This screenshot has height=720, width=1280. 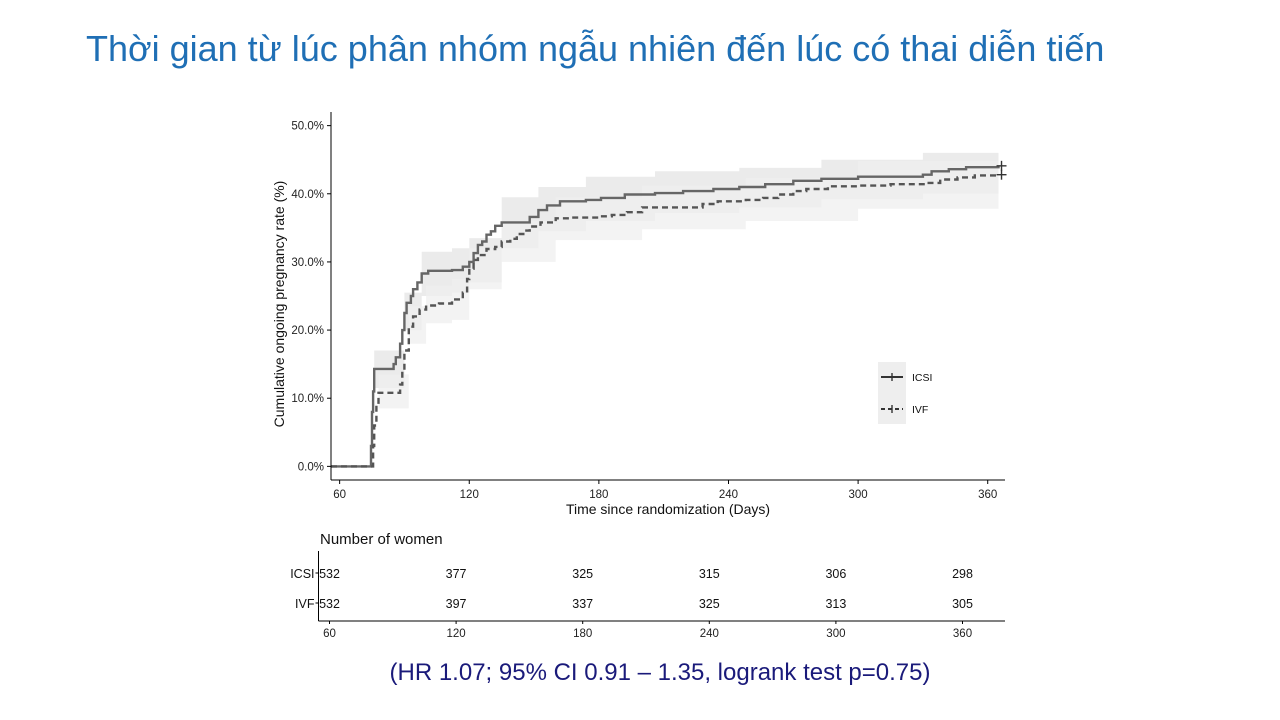 What do you see at coordinates (279, 304) in the screenshot?
I see `y-axis-label: Cumulative ongoing pregnancy rate (%)` at bounding box center [279, 304].